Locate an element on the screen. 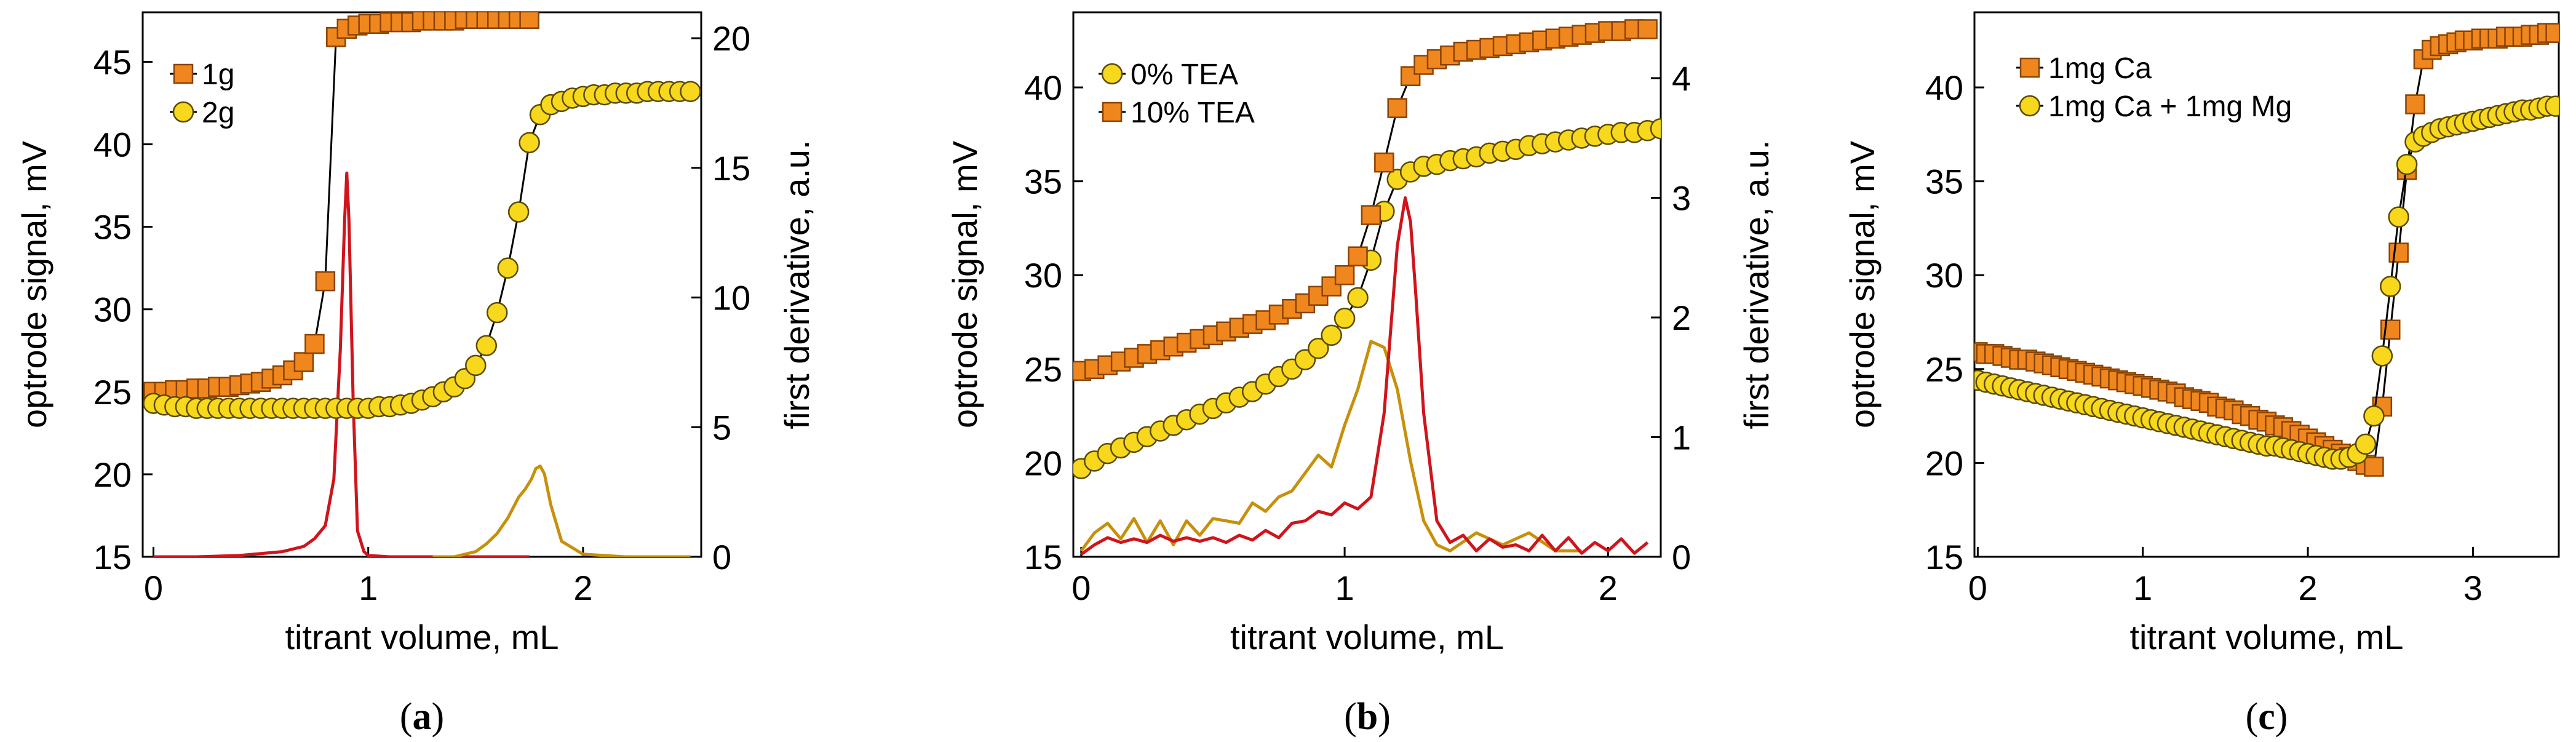 This screenshot has height=742, width=2576. panel-caption: (c) is located at coordinates (2267, 717).